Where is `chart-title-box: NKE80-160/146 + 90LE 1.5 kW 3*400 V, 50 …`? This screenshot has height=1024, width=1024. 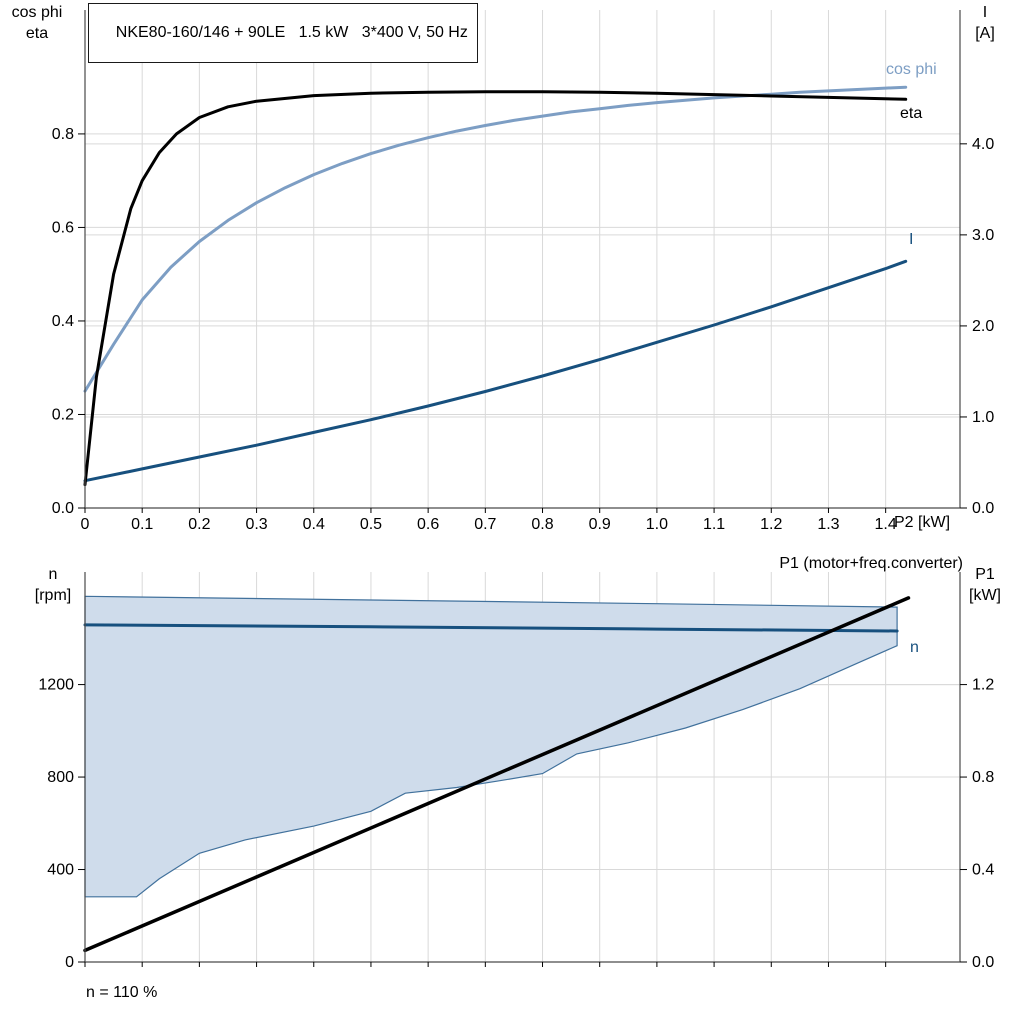 chart-title-box: NKE80-160/146 + 90LE 1.5 kW 3*400 V, 50 … is located at coordinates (283, 33).